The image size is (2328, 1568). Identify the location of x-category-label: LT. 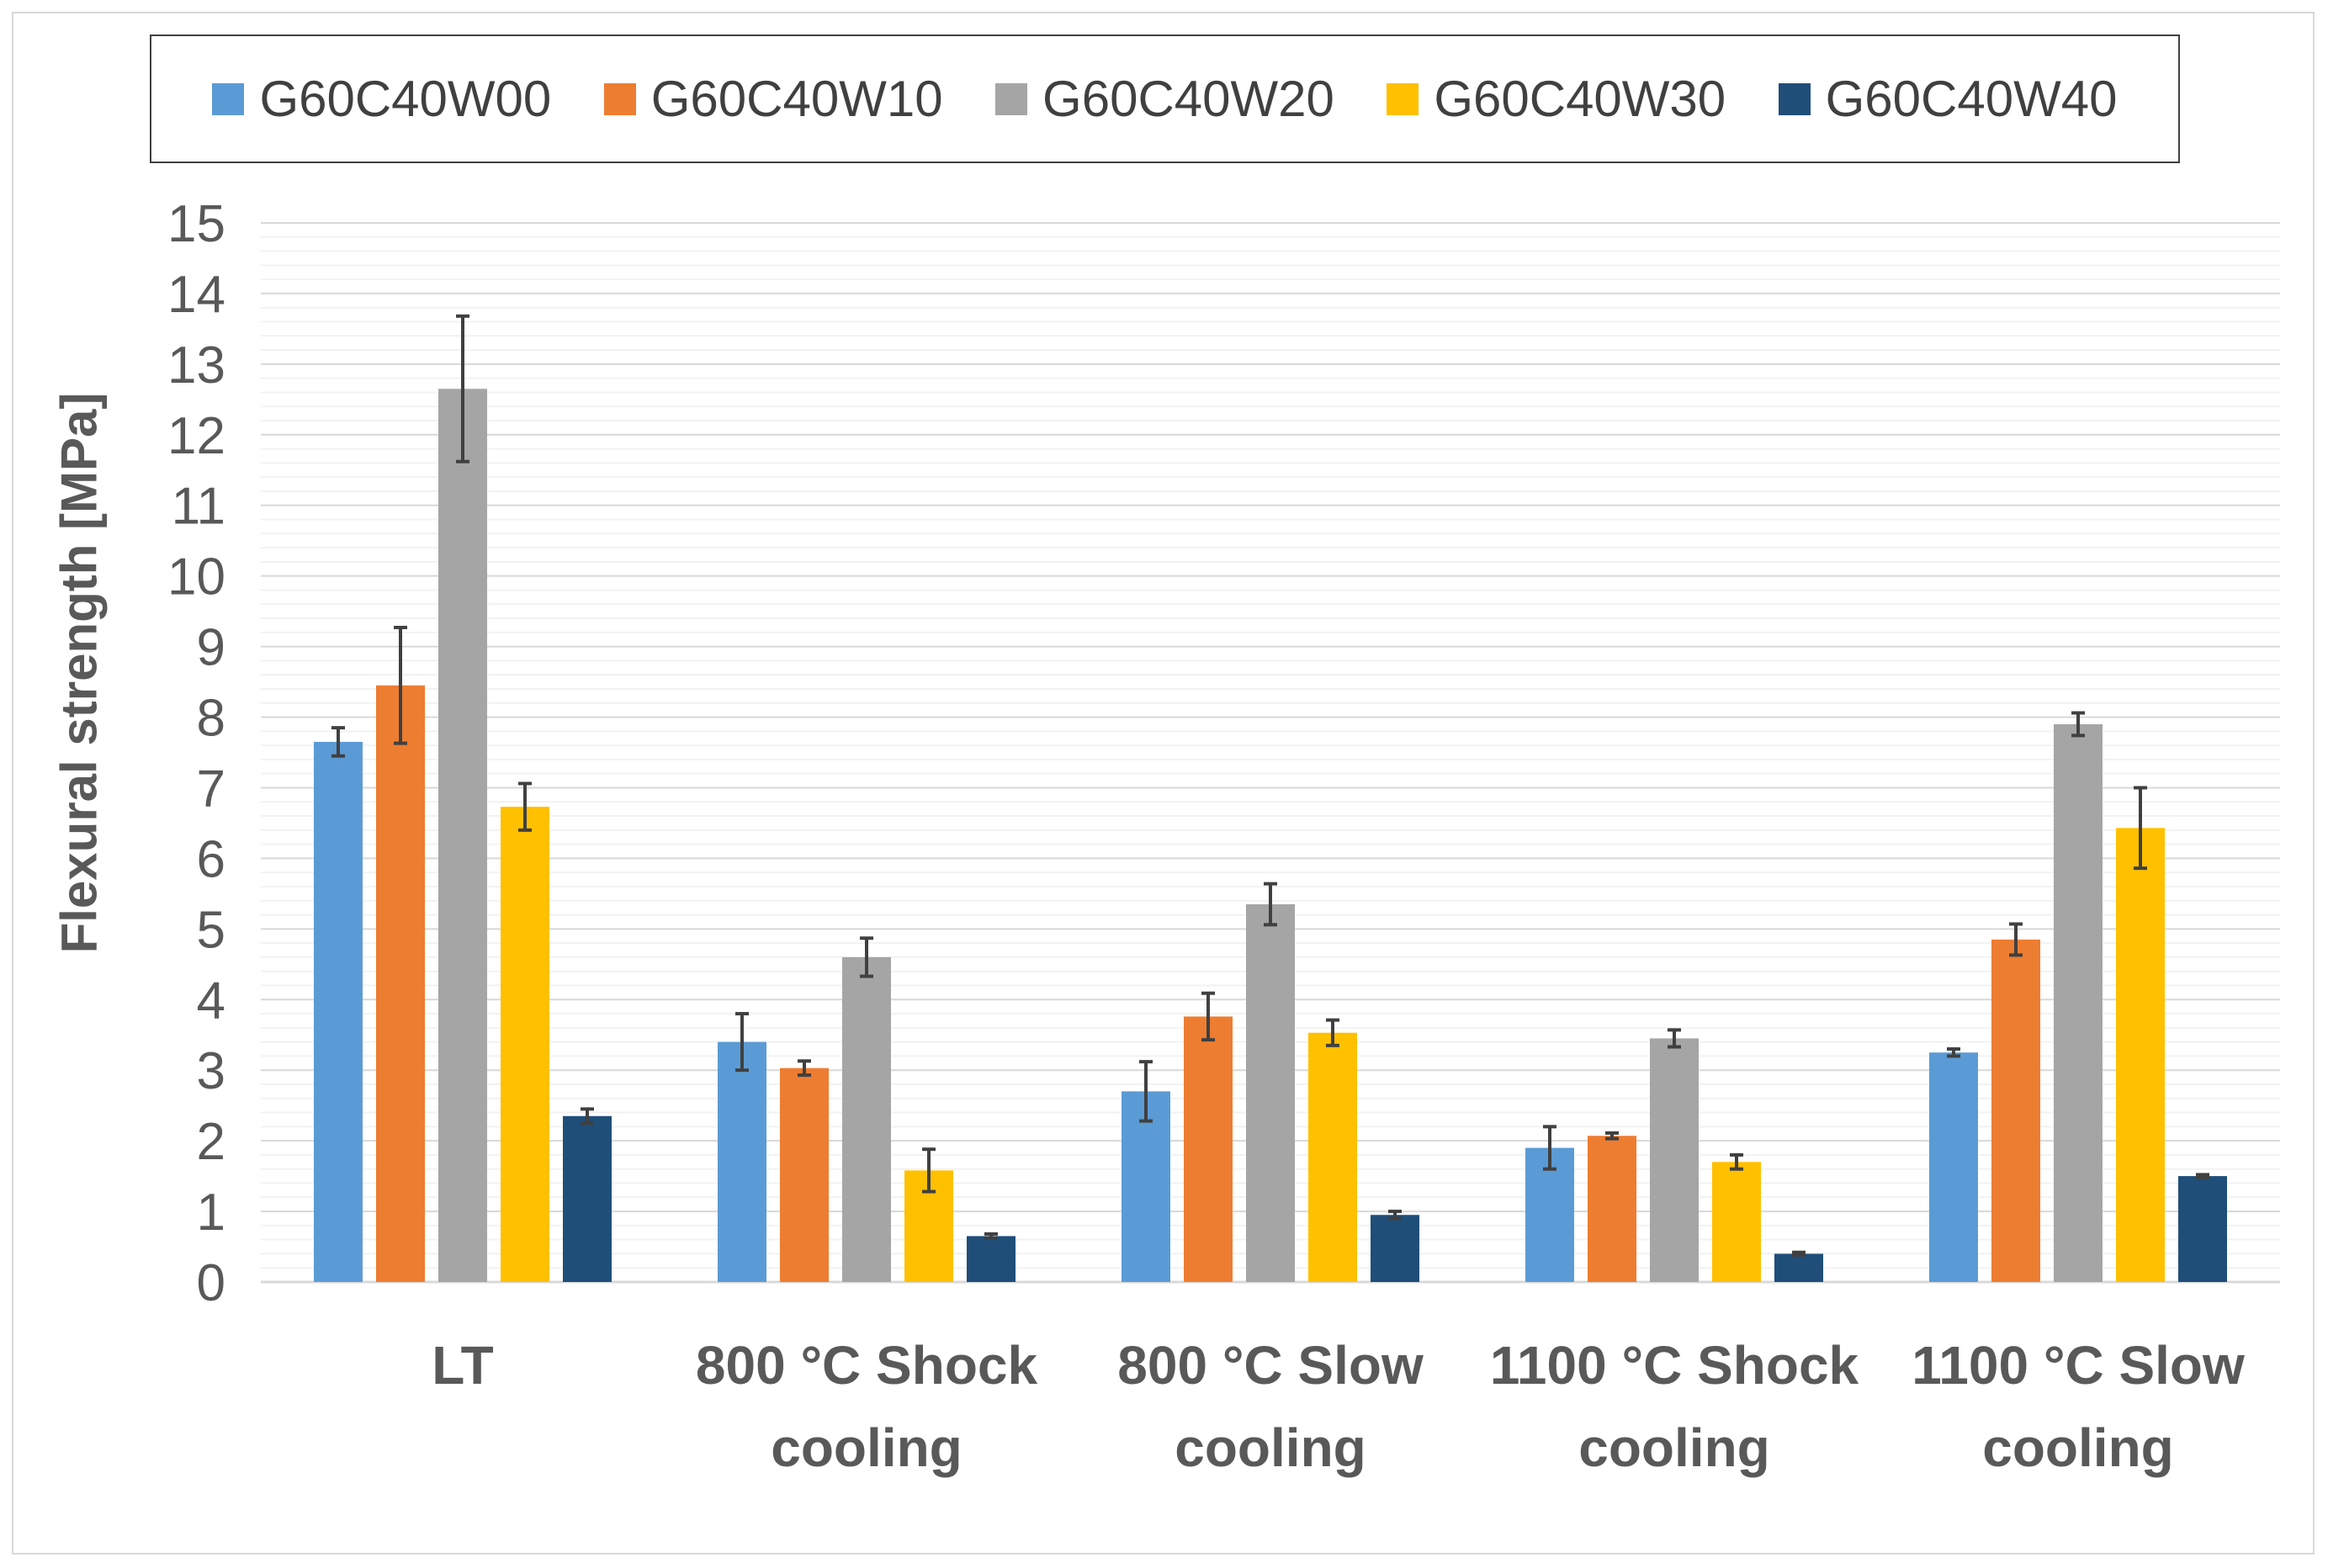
(462, 1365).